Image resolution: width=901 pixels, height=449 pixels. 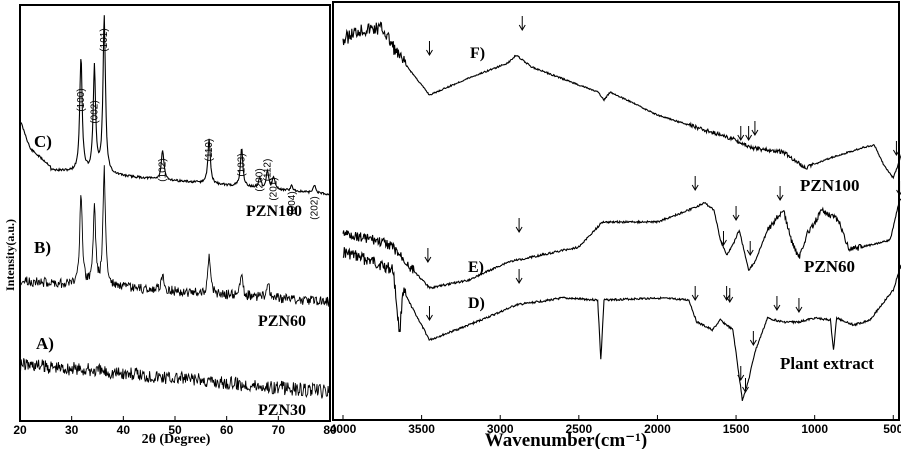 What do you see at coordinates (736, 429) in the screenshot?
I see `ftir-tick-label: 1500` at bounding box center [736, 429].